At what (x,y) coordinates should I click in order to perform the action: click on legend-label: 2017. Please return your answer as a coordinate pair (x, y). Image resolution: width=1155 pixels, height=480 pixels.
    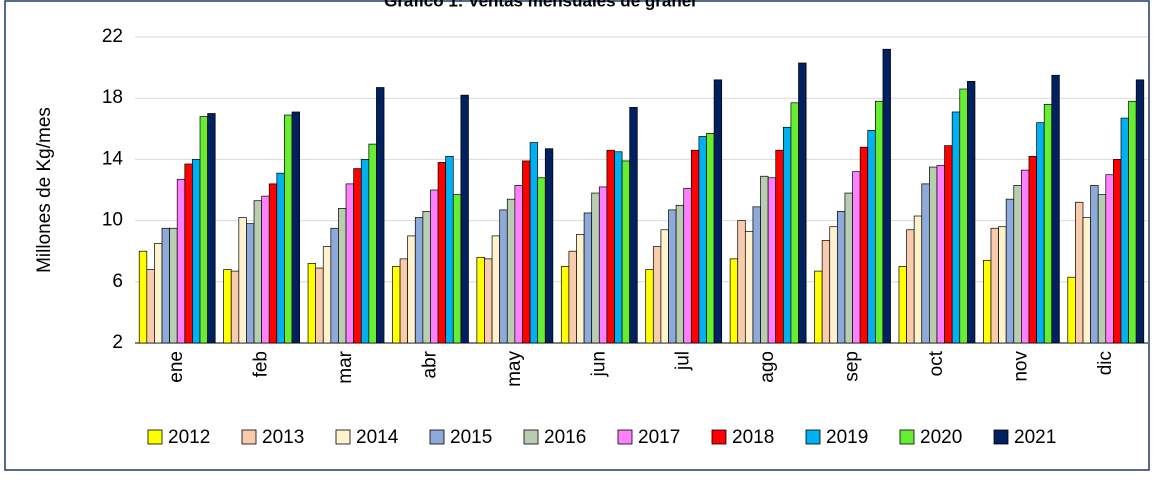
    Looking at the image, I should click on (659, 437).